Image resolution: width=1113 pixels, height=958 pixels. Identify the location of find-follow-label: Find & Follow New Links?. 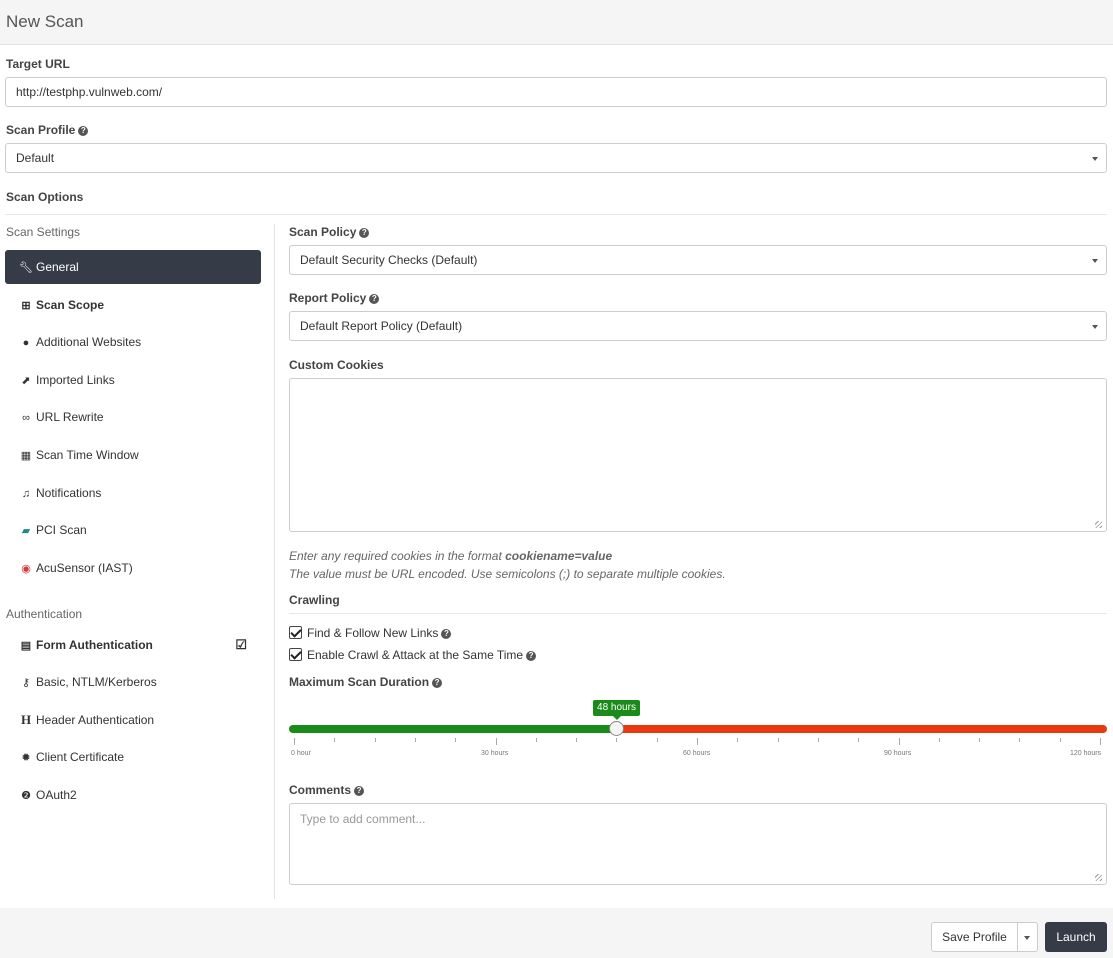
(379, 633).